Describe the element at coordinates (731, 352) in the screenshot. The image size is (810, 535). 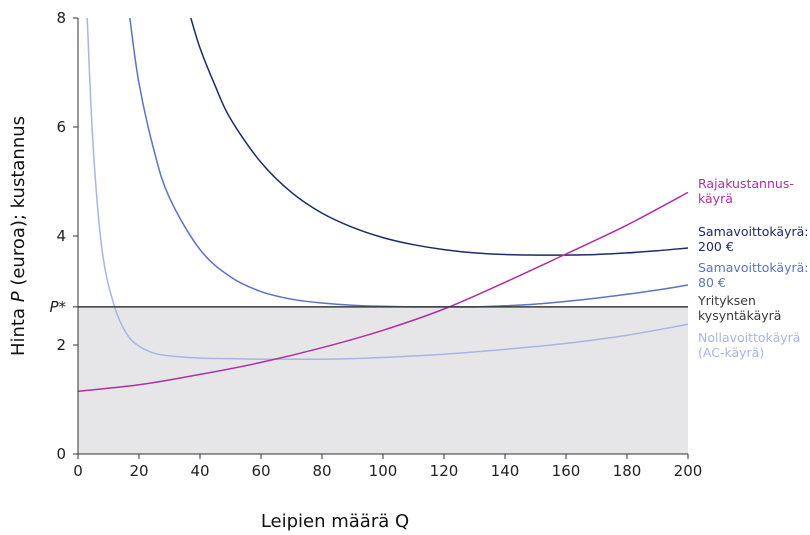
I see `curve-label-zero-profit: (AC-käyrä)` at that location.